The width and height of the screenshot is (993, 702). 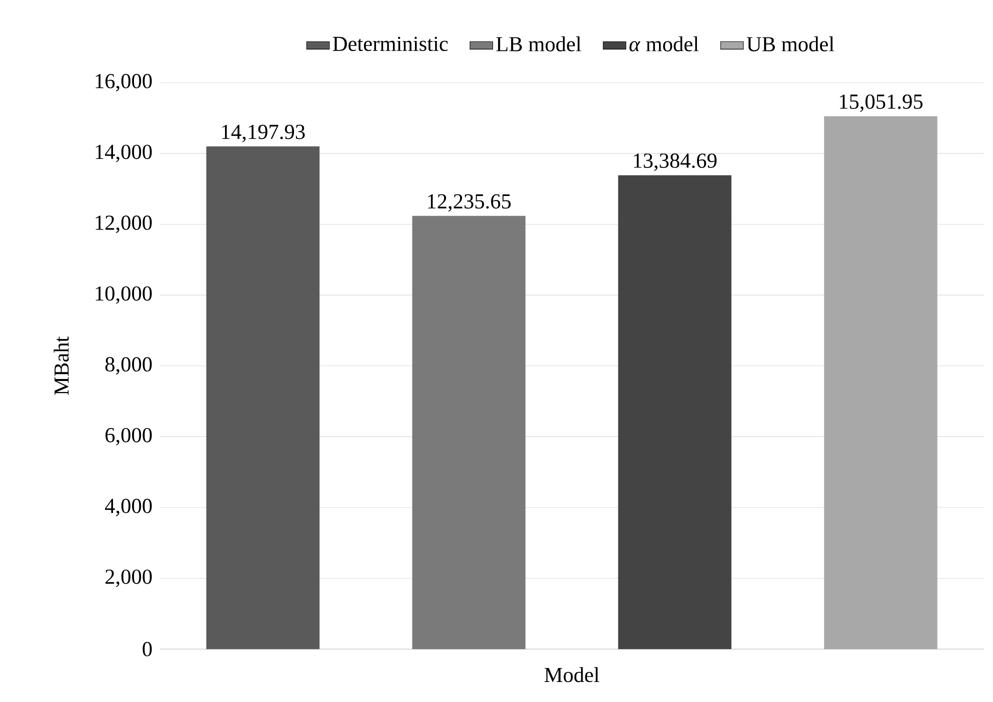 What do you see at coordinates (129, 437) in the screenshot?
I see `y-tick-label: 6,000` at bounding box center [129, 437].